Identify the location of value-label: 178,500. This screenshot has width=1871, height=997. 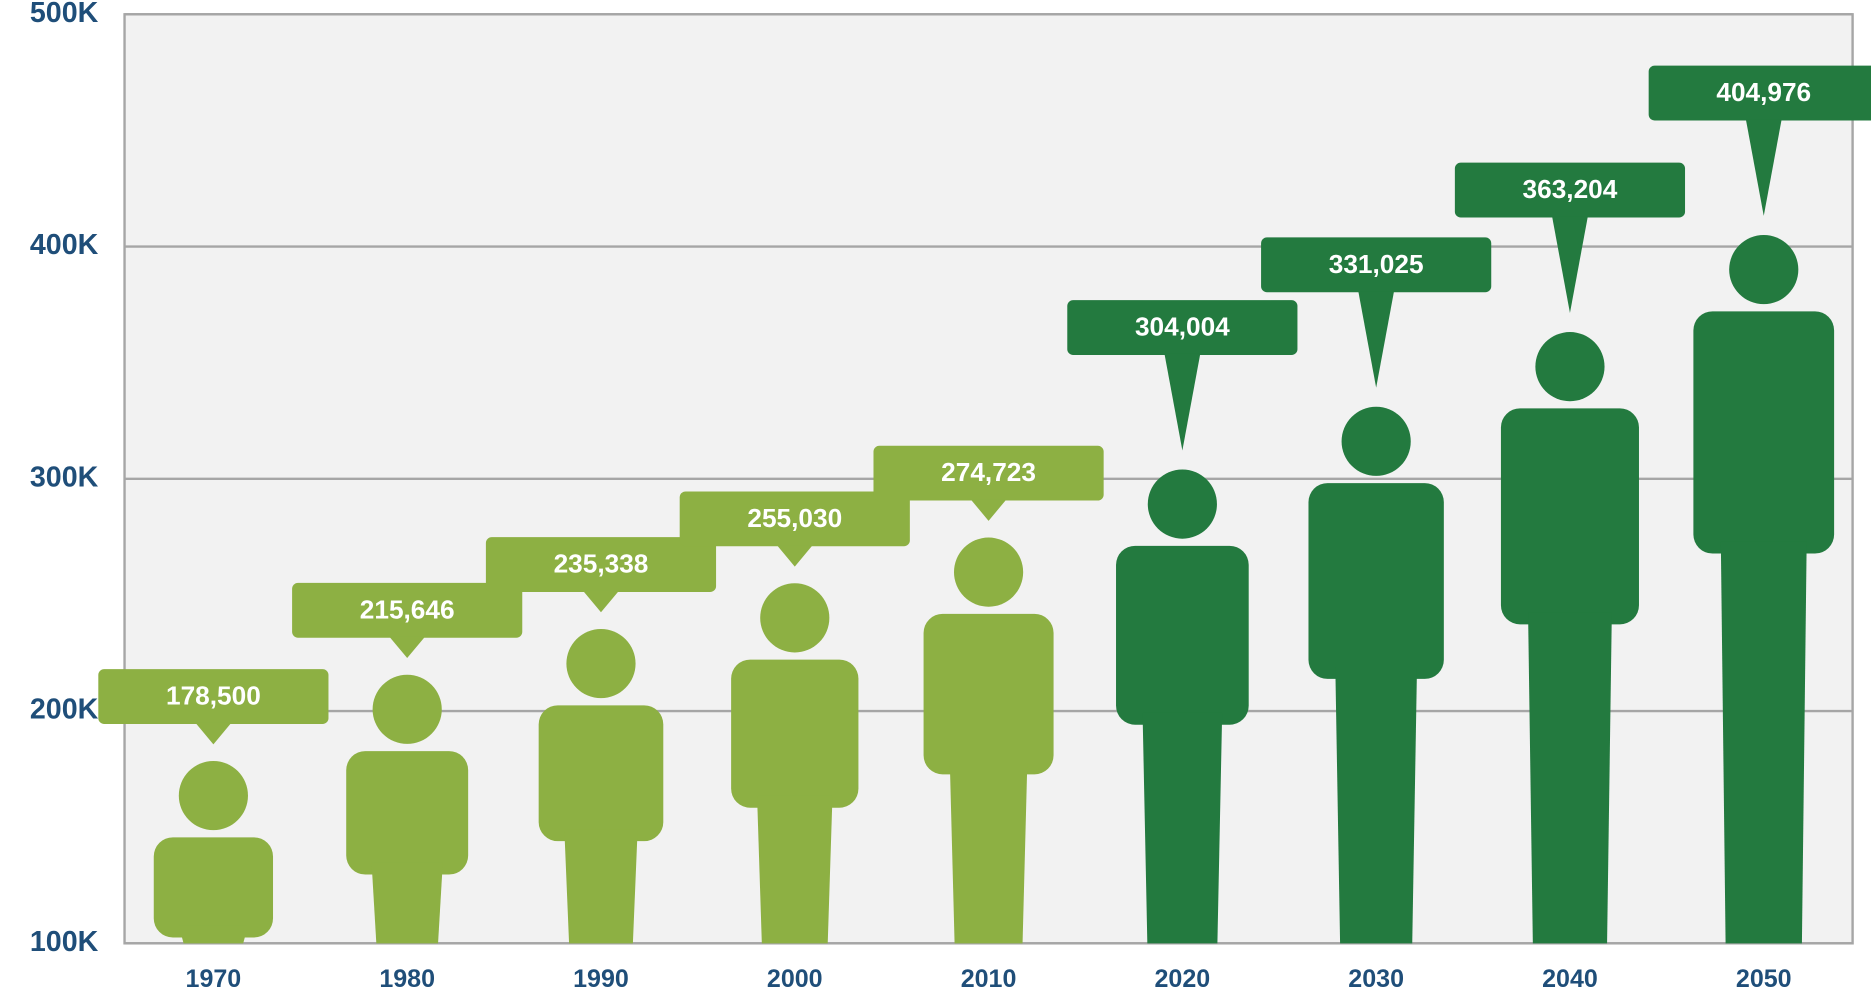
(213, 696).